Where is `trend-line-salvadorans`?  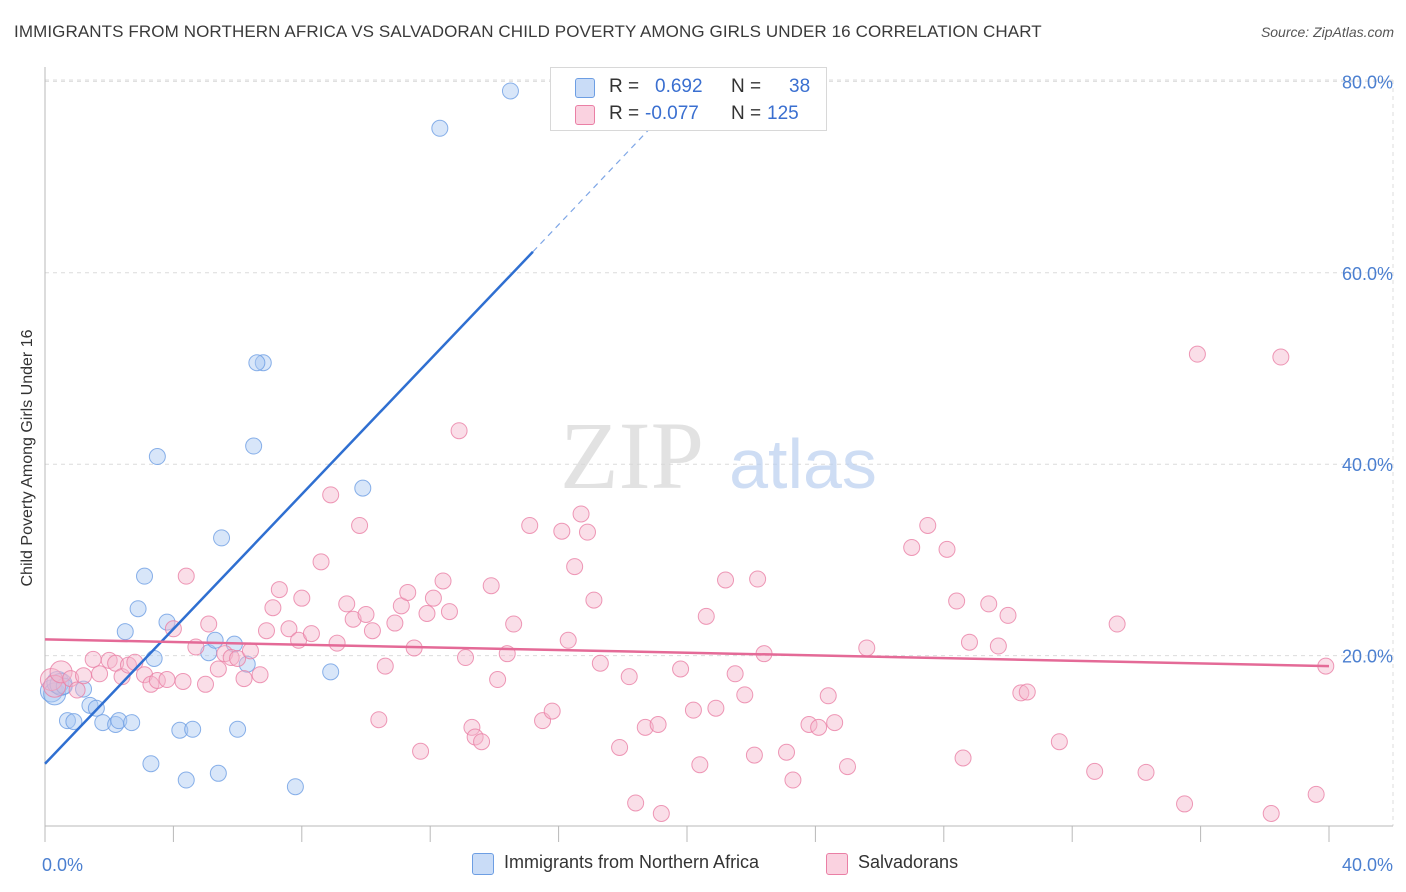
trend-line-salvadorans is located at coordinates (687, 653).